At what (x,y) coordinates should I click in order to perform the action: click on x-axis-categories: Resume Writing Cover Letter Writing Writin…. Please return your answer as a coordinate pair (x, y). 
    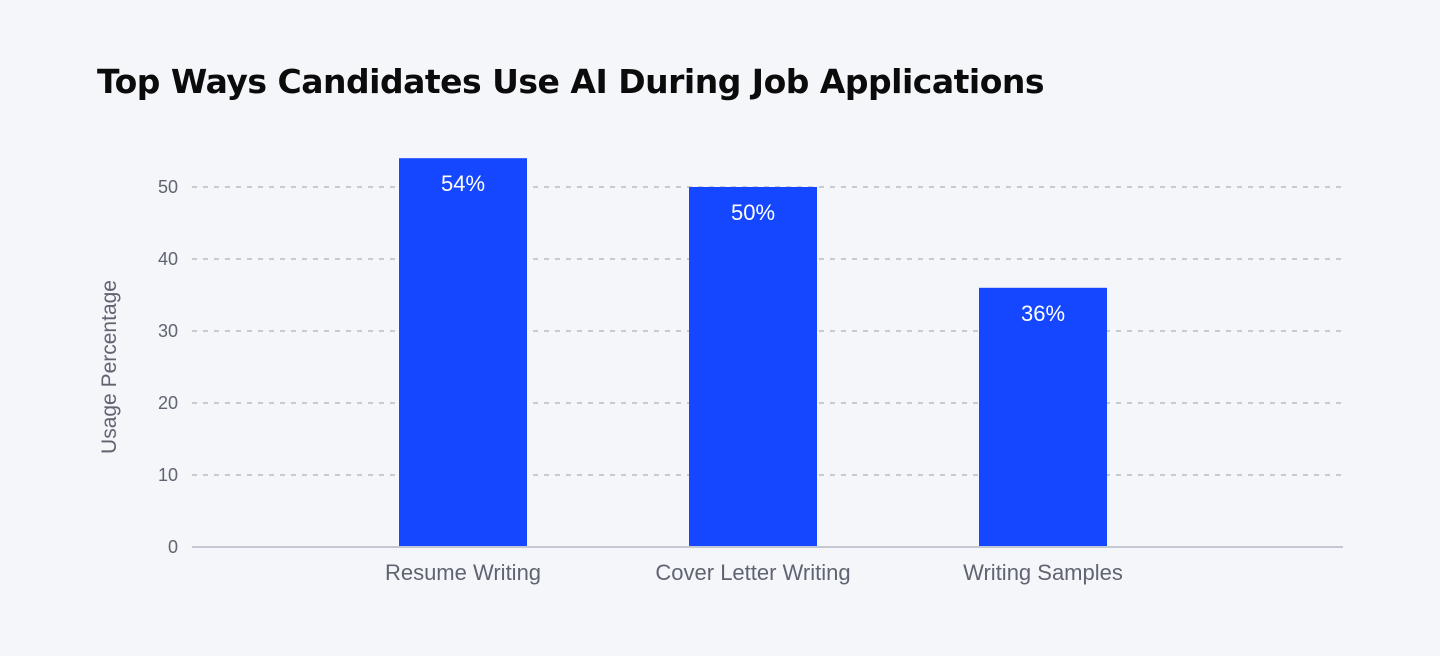
    Looking at the image, I should click on (754, 572).